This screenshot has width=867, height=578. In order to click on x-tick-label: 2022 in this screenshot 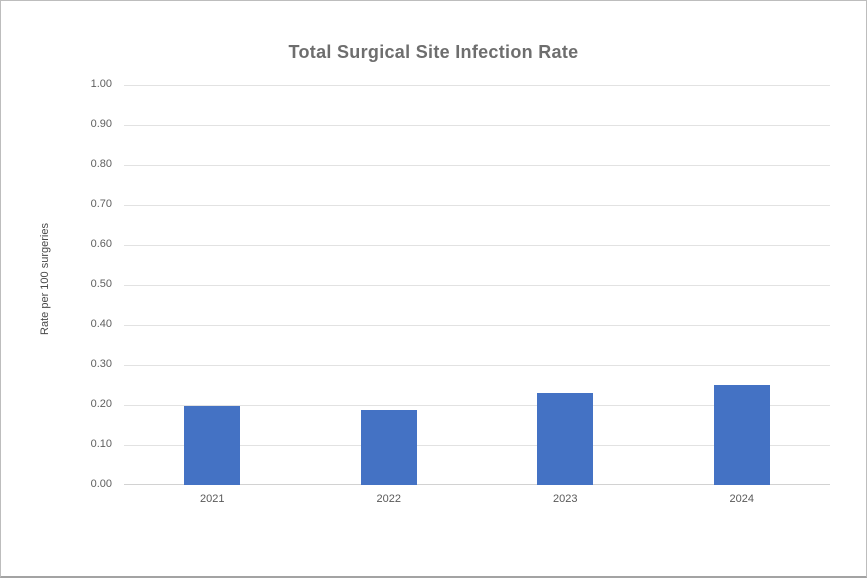, I will do `click(388, 499)`.